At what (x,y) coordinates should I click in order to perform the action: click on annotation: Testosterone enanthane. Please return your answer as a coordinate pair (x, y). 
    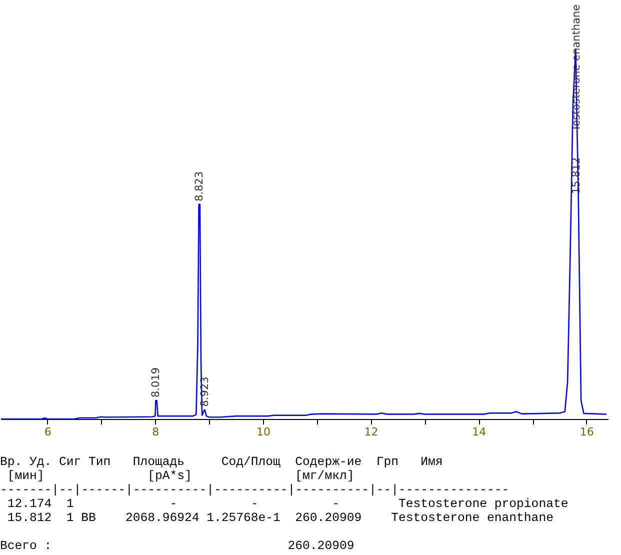
    Looking at the image, I should click on (576, 68).